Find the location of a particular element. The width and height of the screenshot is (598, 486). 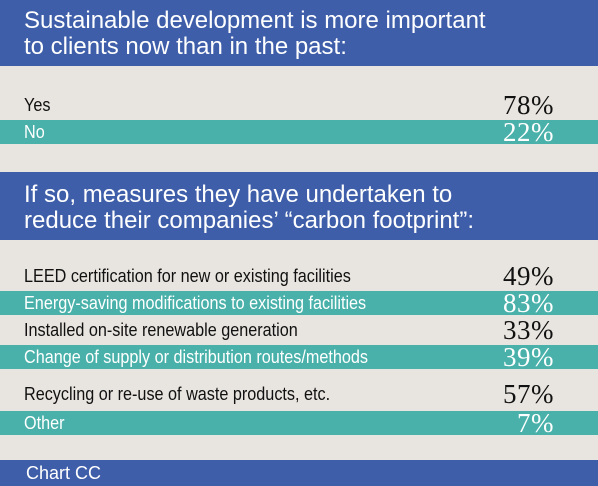

chart-footer: Chart CC is located at coordinates (299, 473).